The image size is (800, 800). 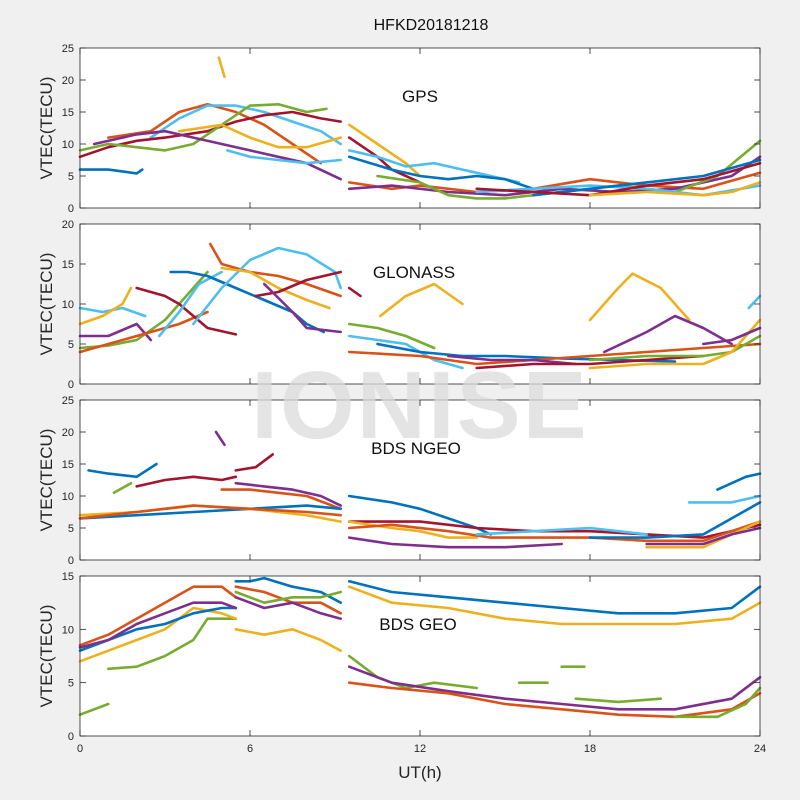 I want to click on panel-annotation: GPS, so click(x=420, y=96).